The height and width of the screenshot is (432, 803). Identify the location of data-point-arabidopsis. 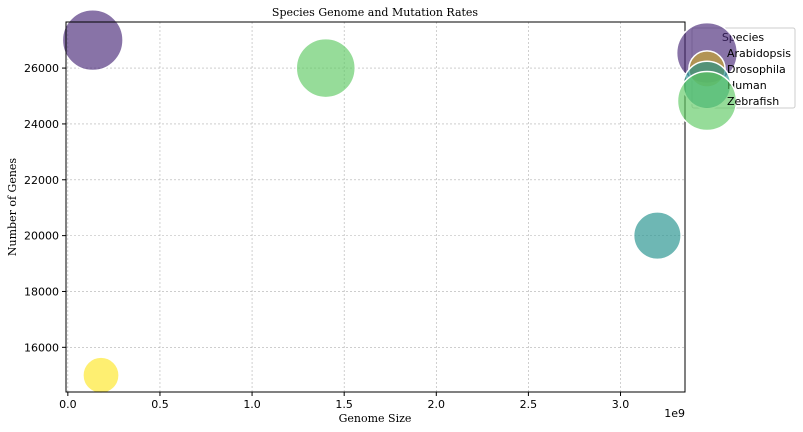
(92, 40).